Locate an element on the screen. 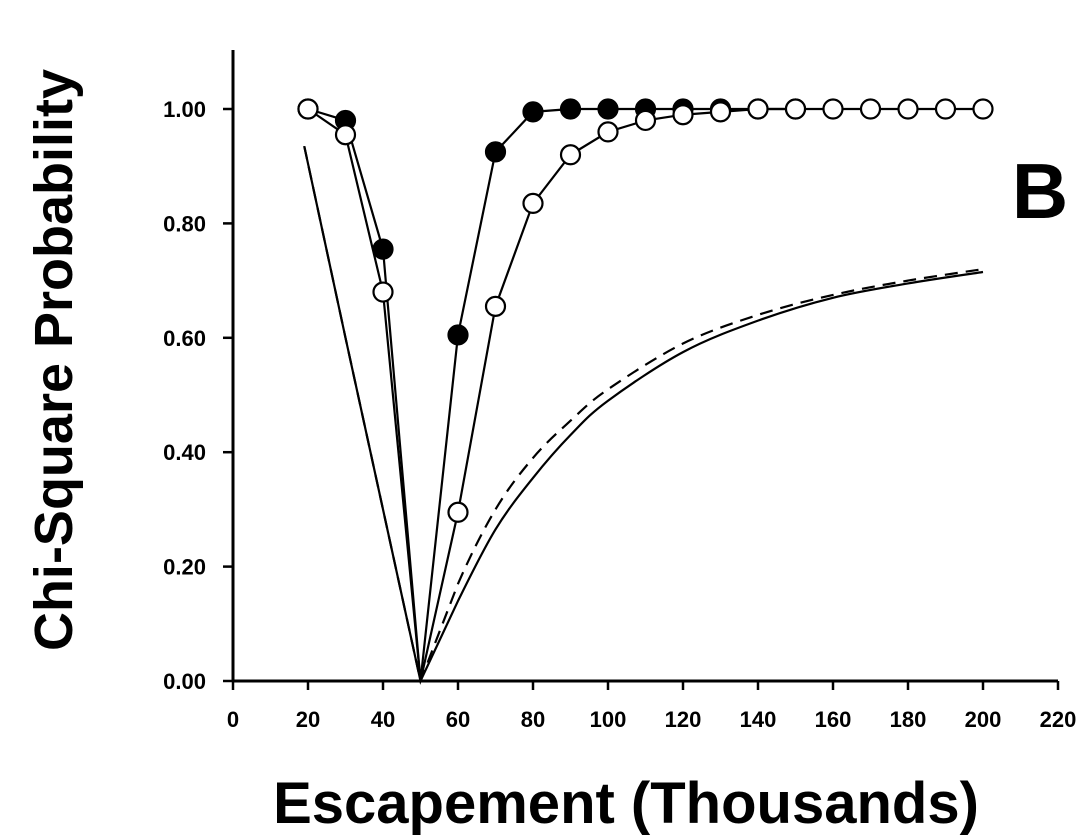  y-tick-label: 0.00 is located at coordinates (184, 681).